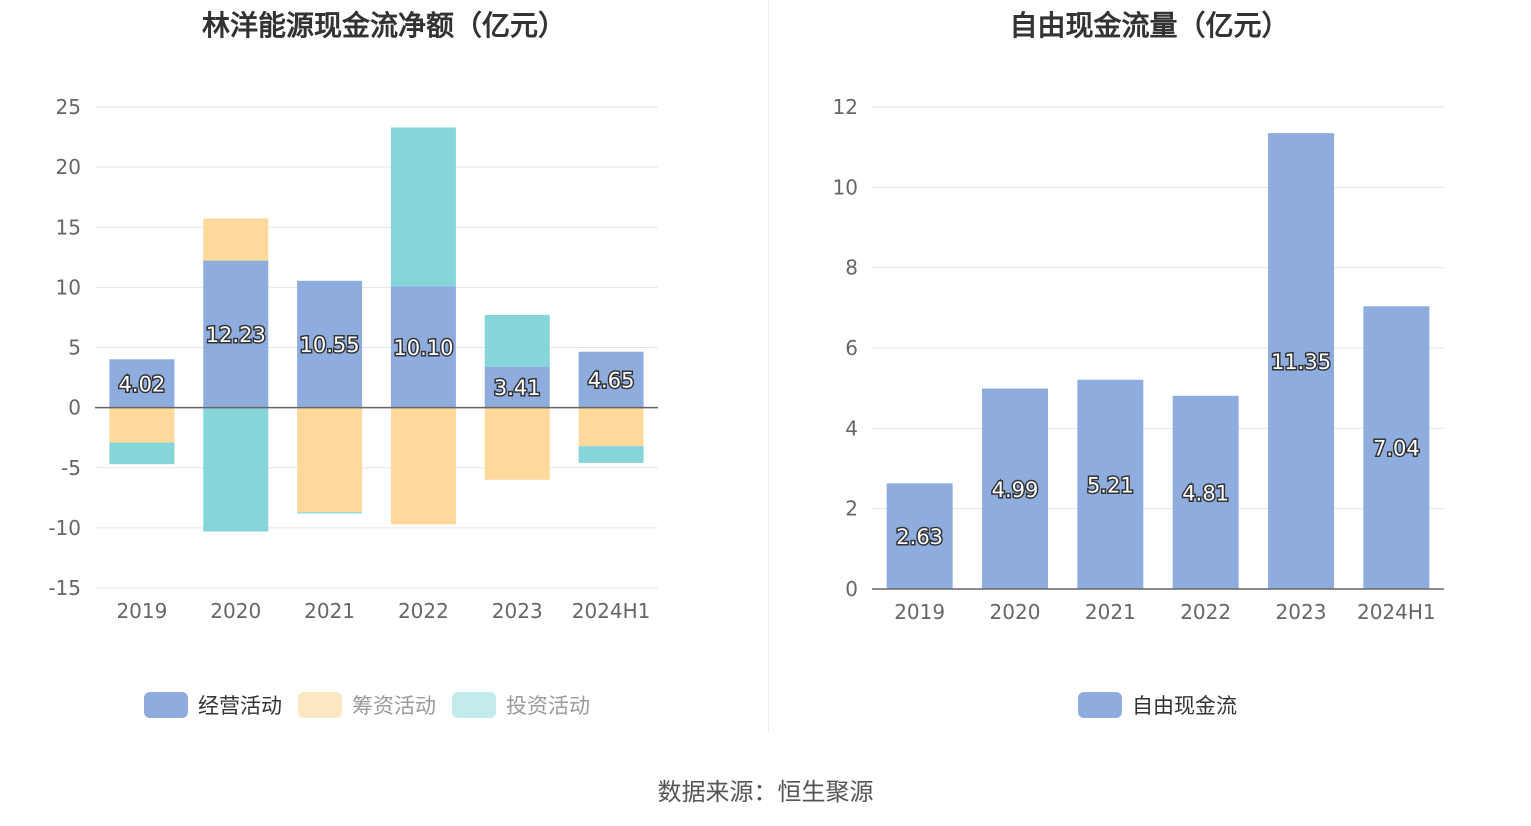 Image resolution: width=1531 pixels, height=826 pixels. Describe the element at coordinates (68, 107) in the screenshot. I see `y-tick-label: 25` at that location.